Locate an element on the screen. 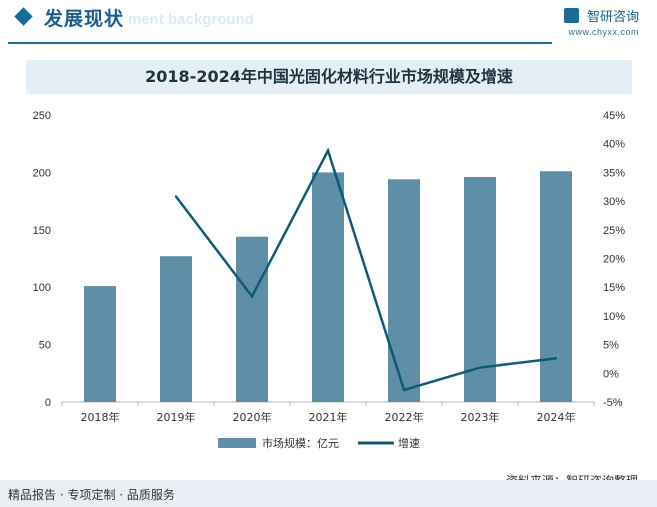 Image resolution: width=657 pixels, height=507 pixels. y-right-tick-label: 35% is located at coordinates (614, 173).